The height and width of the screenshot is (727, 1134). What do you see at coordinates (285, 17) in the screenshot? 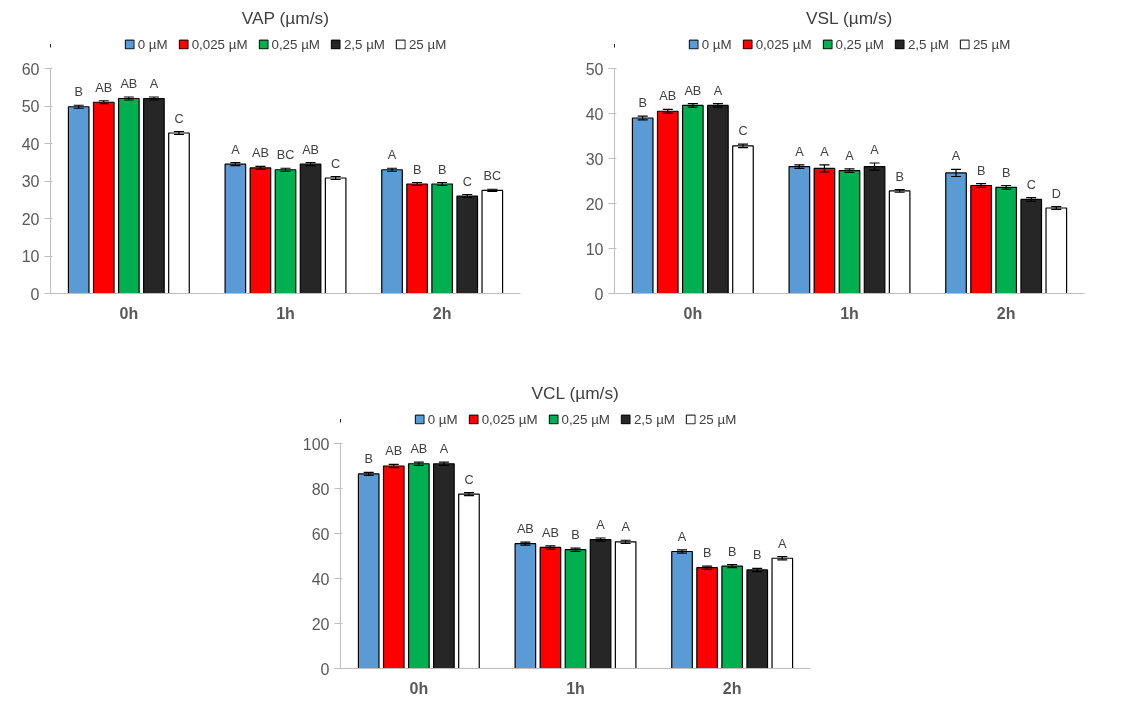
I see `chart-title: VAP (µm/s)` at bounding box center [285, 17].